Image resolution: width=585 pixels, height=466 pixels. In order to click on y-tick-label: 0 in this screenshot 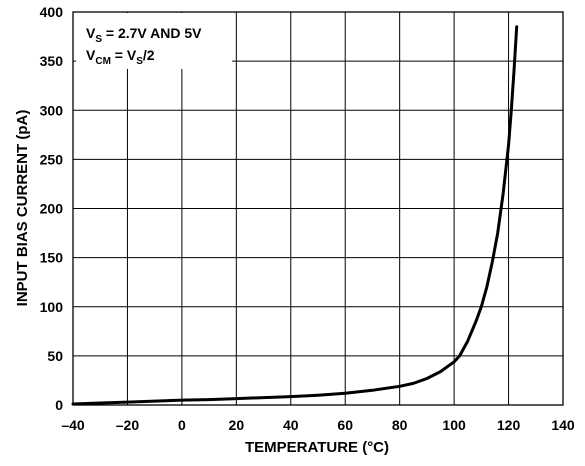, I will do `click(59, 405)`.